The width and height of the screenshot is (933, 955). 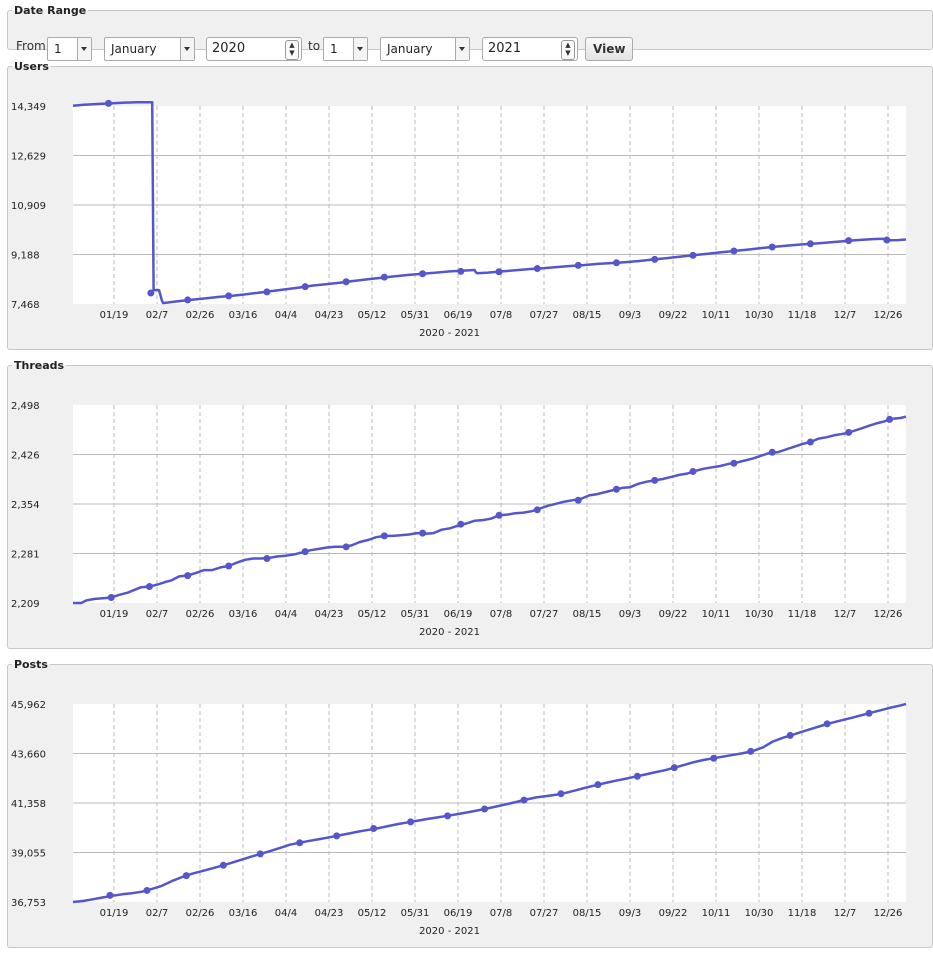 What do you see at coordinates (505, 48) in the screenshot?
I see `to-year-value: 2021` at bounding box center [505, 48].